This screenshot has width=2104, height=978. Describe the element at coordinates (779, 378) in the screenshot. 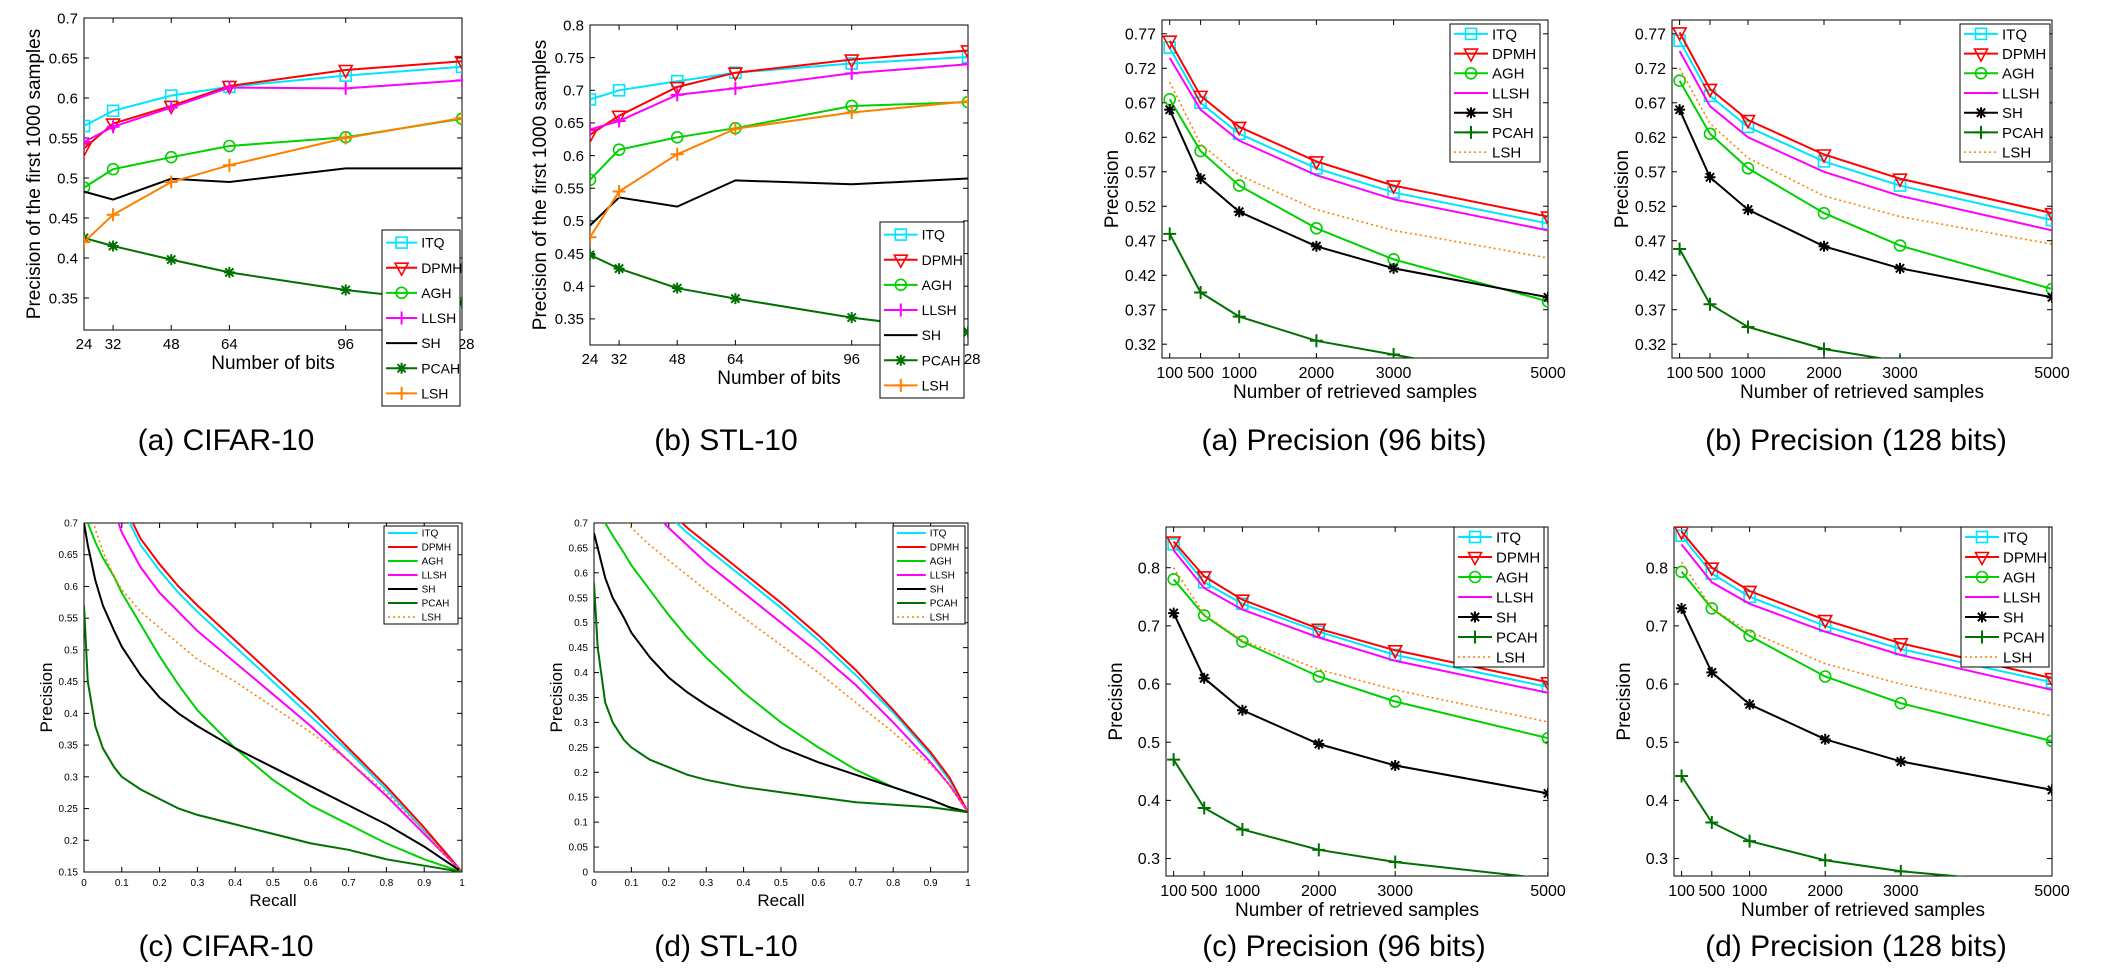

I see `x-axis-label: Number of bits` at that location.